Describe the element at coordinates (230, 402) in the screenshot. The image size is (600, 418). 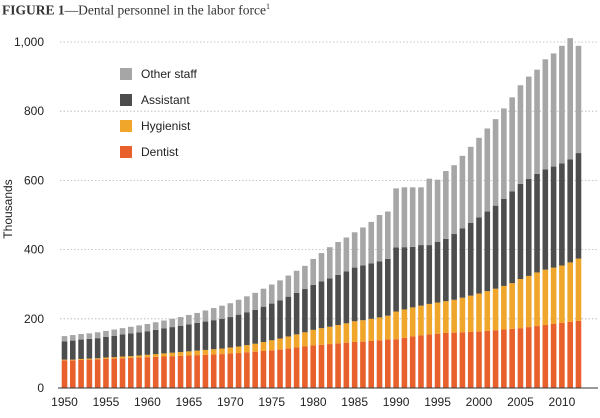
I see `x-tick-label: 1970` at that location.